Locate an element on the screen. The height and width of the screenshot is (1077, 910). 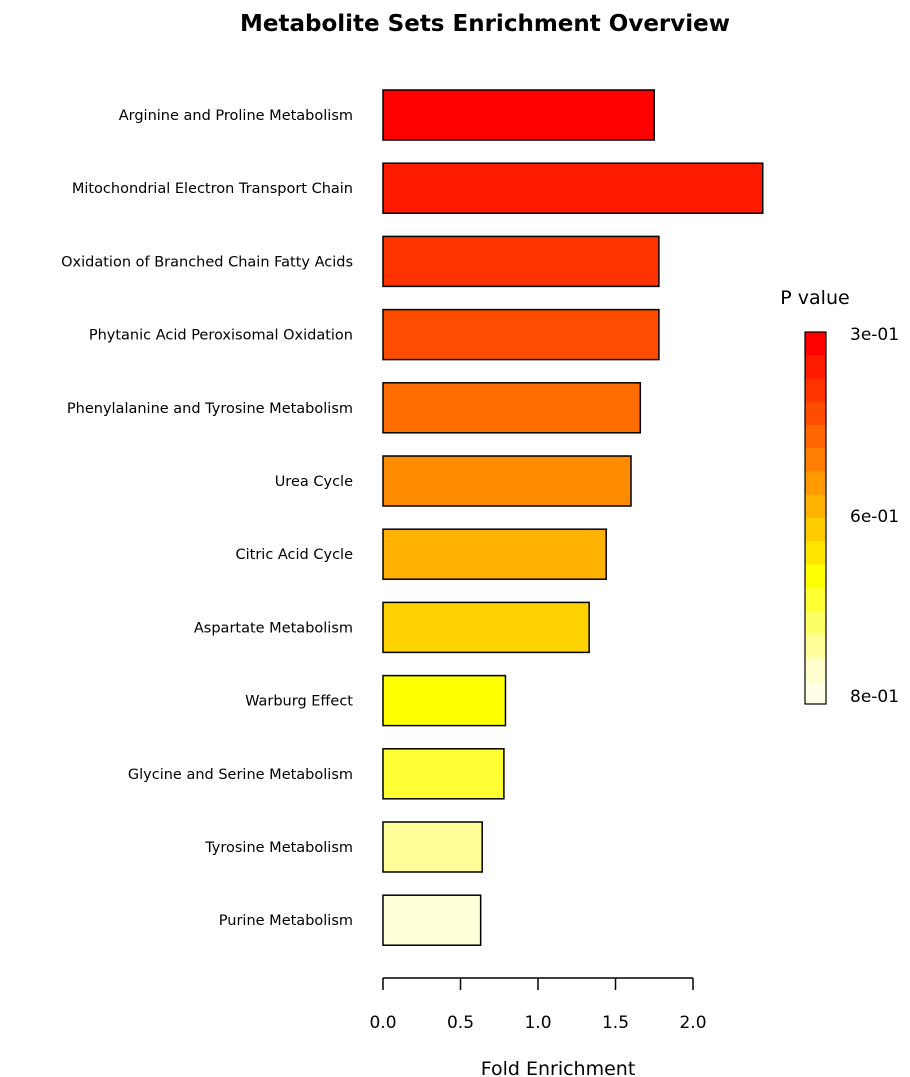
legend-label: 6e-01 is located at coordinates (874, 517).